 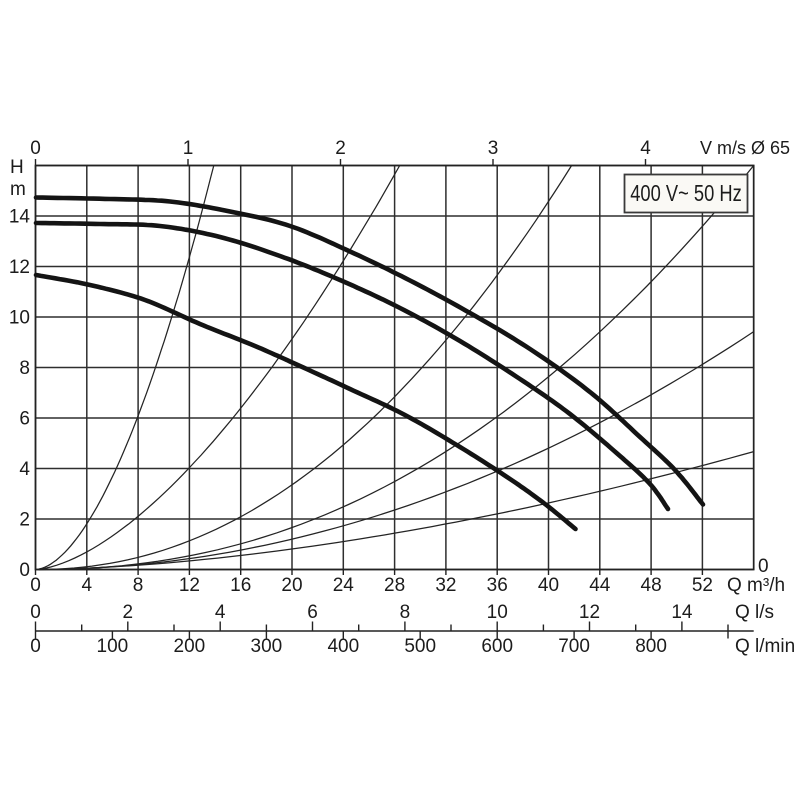 I want to click on svg-text: 32, so click(x=445, y=585).